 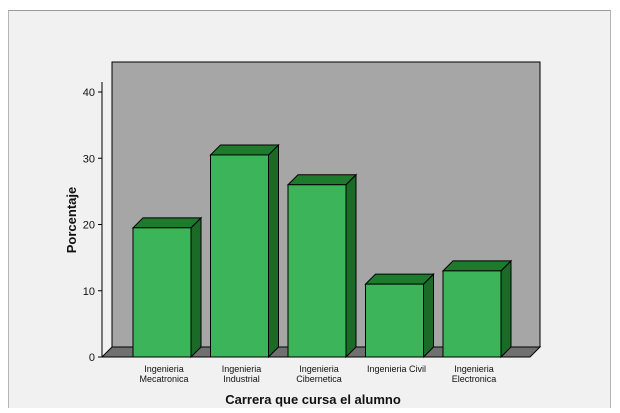 I want to click on x-tick-label: Ingenieria Mecatronica, so click(x=163, y=374).